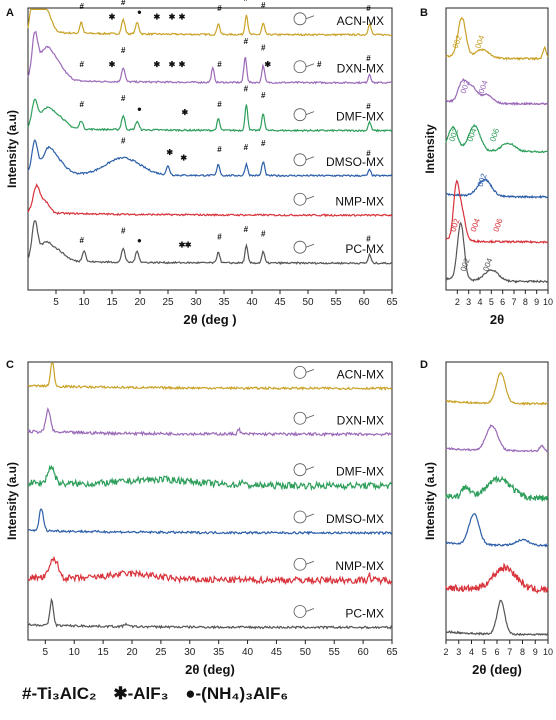 The width and height of the screenshot is (556, 720). Describe the element at coordinates (424, 13) in the screenshot. I see `panel-letter: B` at that location.